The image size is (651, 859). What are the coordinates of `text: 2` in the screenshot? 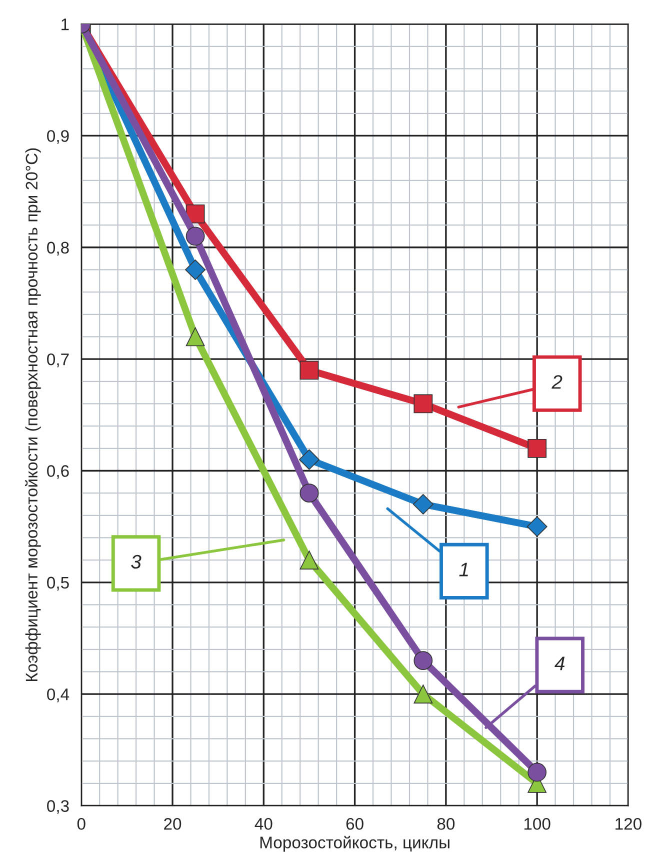 It's located at (557, 382).